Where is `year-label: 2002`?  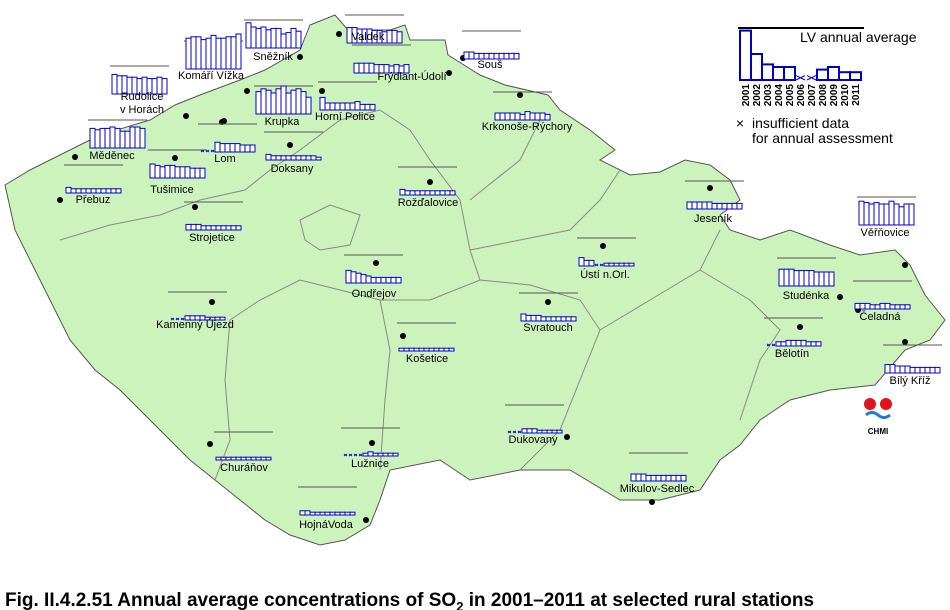 year-label: 2002 is located at coordinates (757, 95).